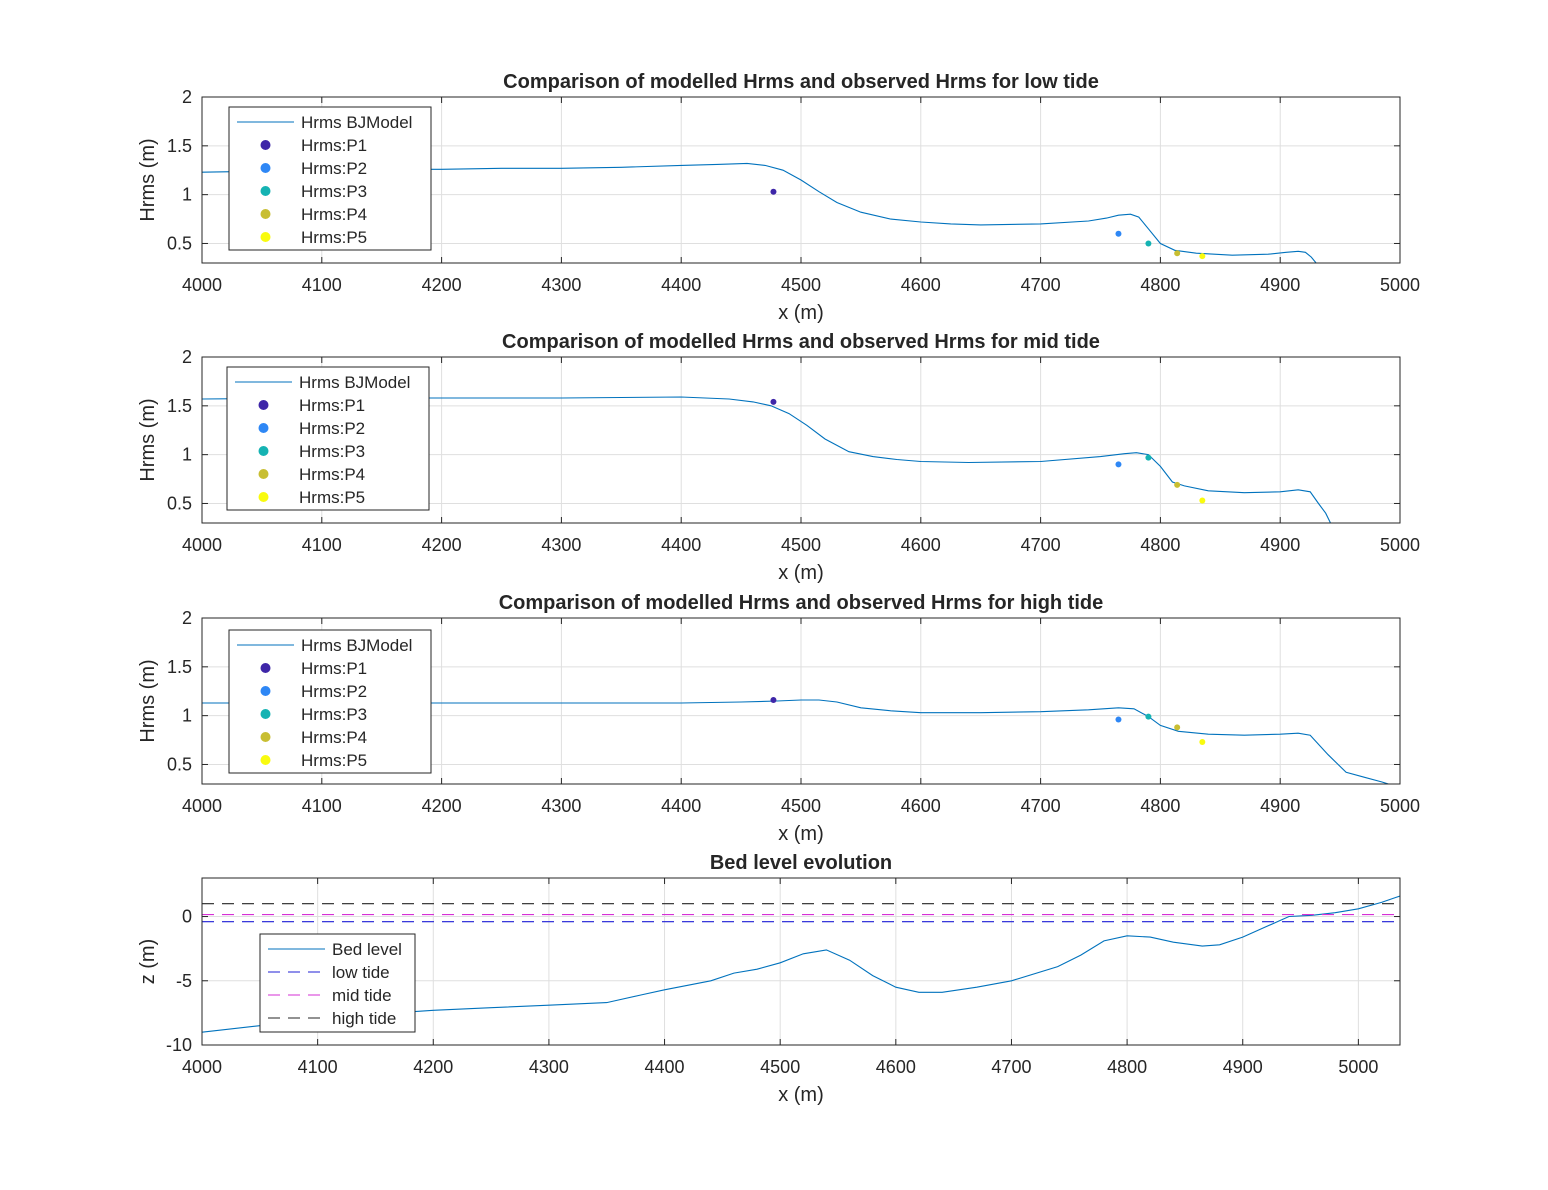  What do you see at coordinates (362, 995) in the screenshot?
I see `legend-label: mid tide` at bounding box center [362, 995].